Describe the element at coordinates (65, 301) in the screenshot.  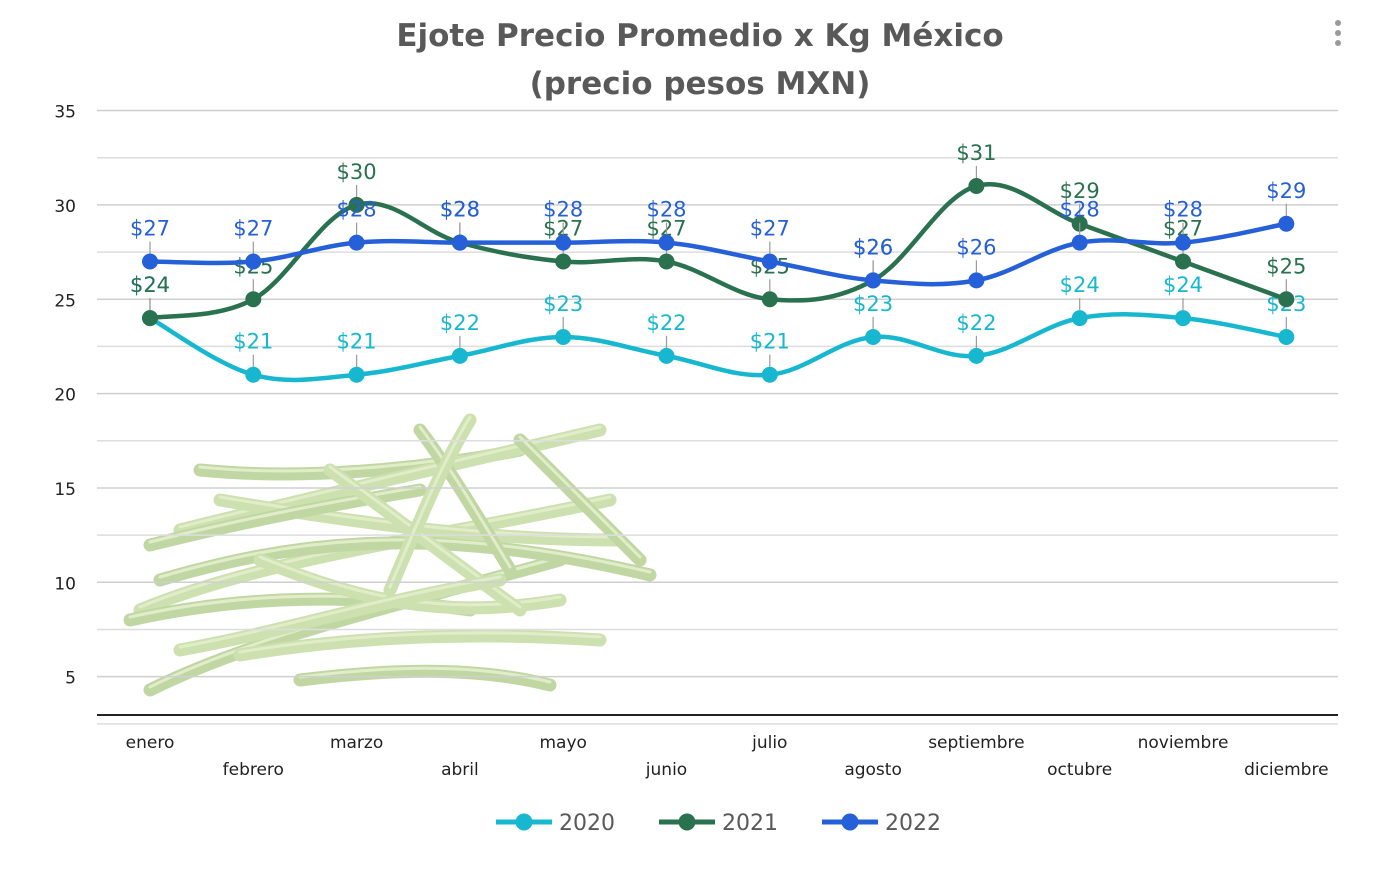
I see `y-tick-label: 25` at that location.